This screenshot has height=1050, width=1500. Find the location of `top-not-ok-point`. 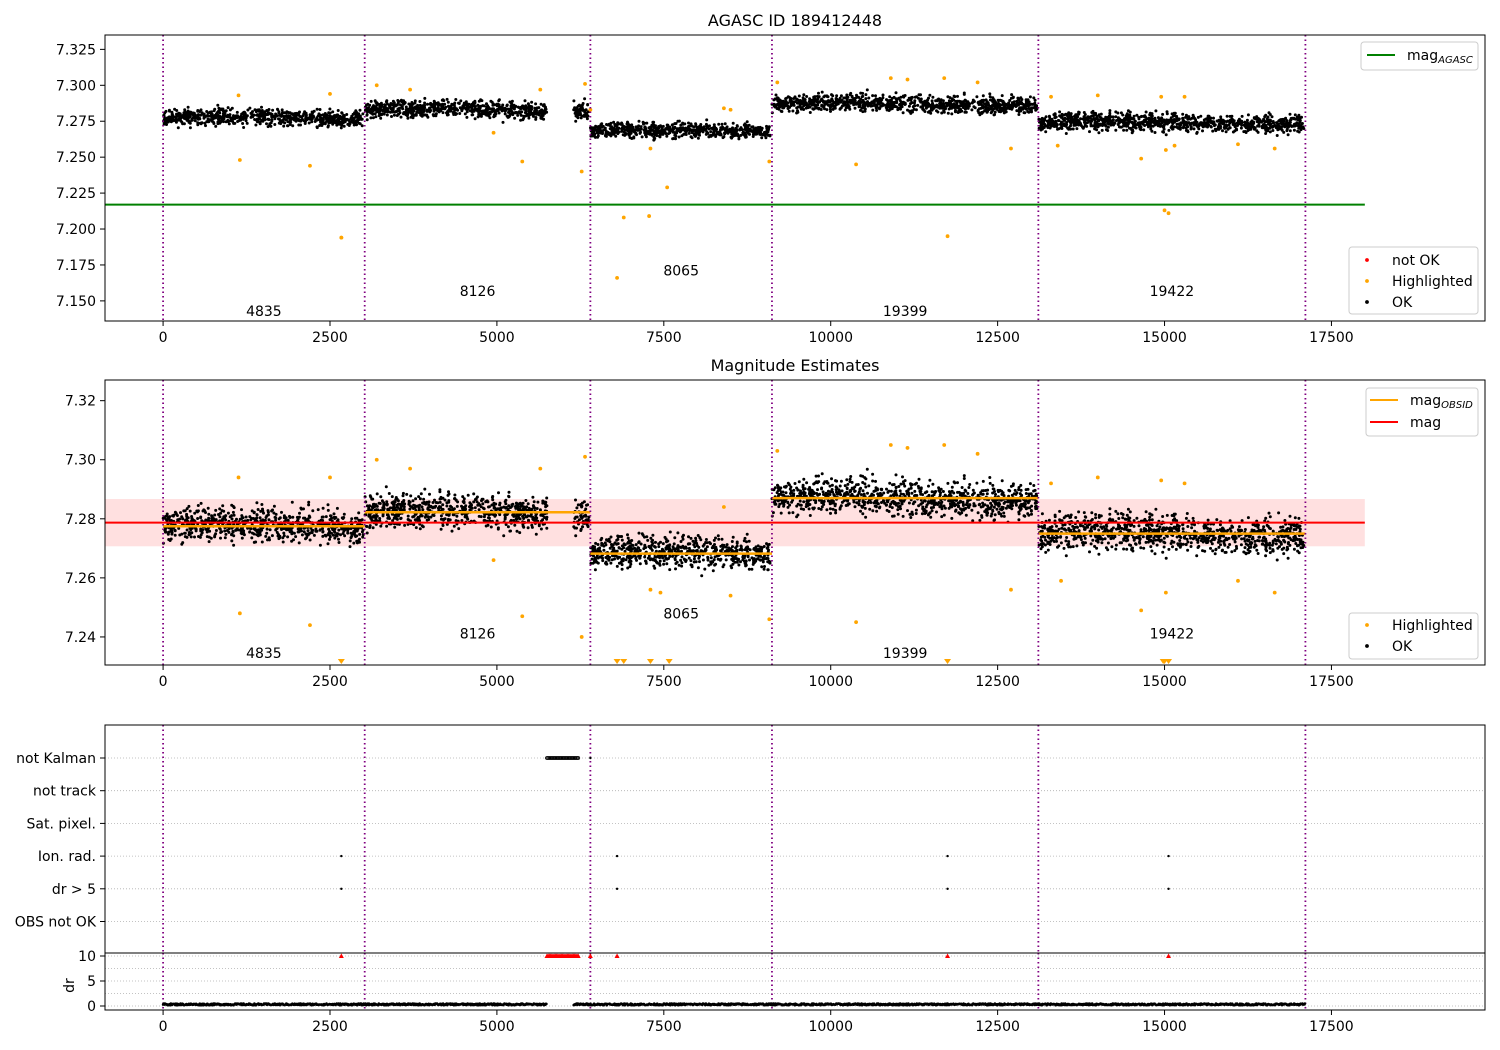

top-not-ok-point is located at coordinates (341, 237).